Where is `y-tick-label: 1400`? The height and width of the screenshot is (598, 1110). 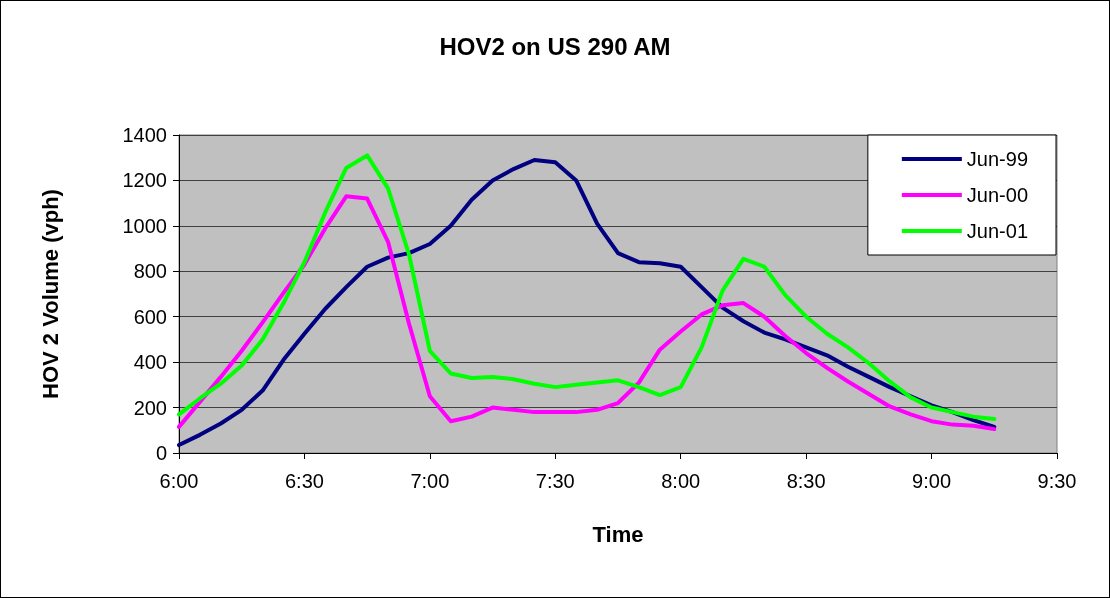 y-tick-label: 1400 is located at coordinates (144, 135).